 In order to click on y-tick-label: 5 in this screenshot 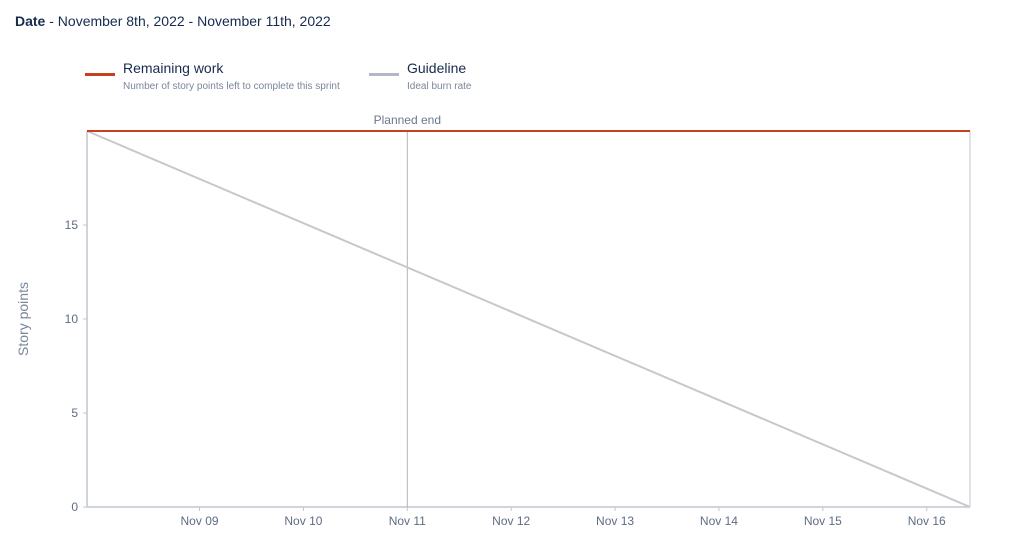, I will do `click(74, 413)`.